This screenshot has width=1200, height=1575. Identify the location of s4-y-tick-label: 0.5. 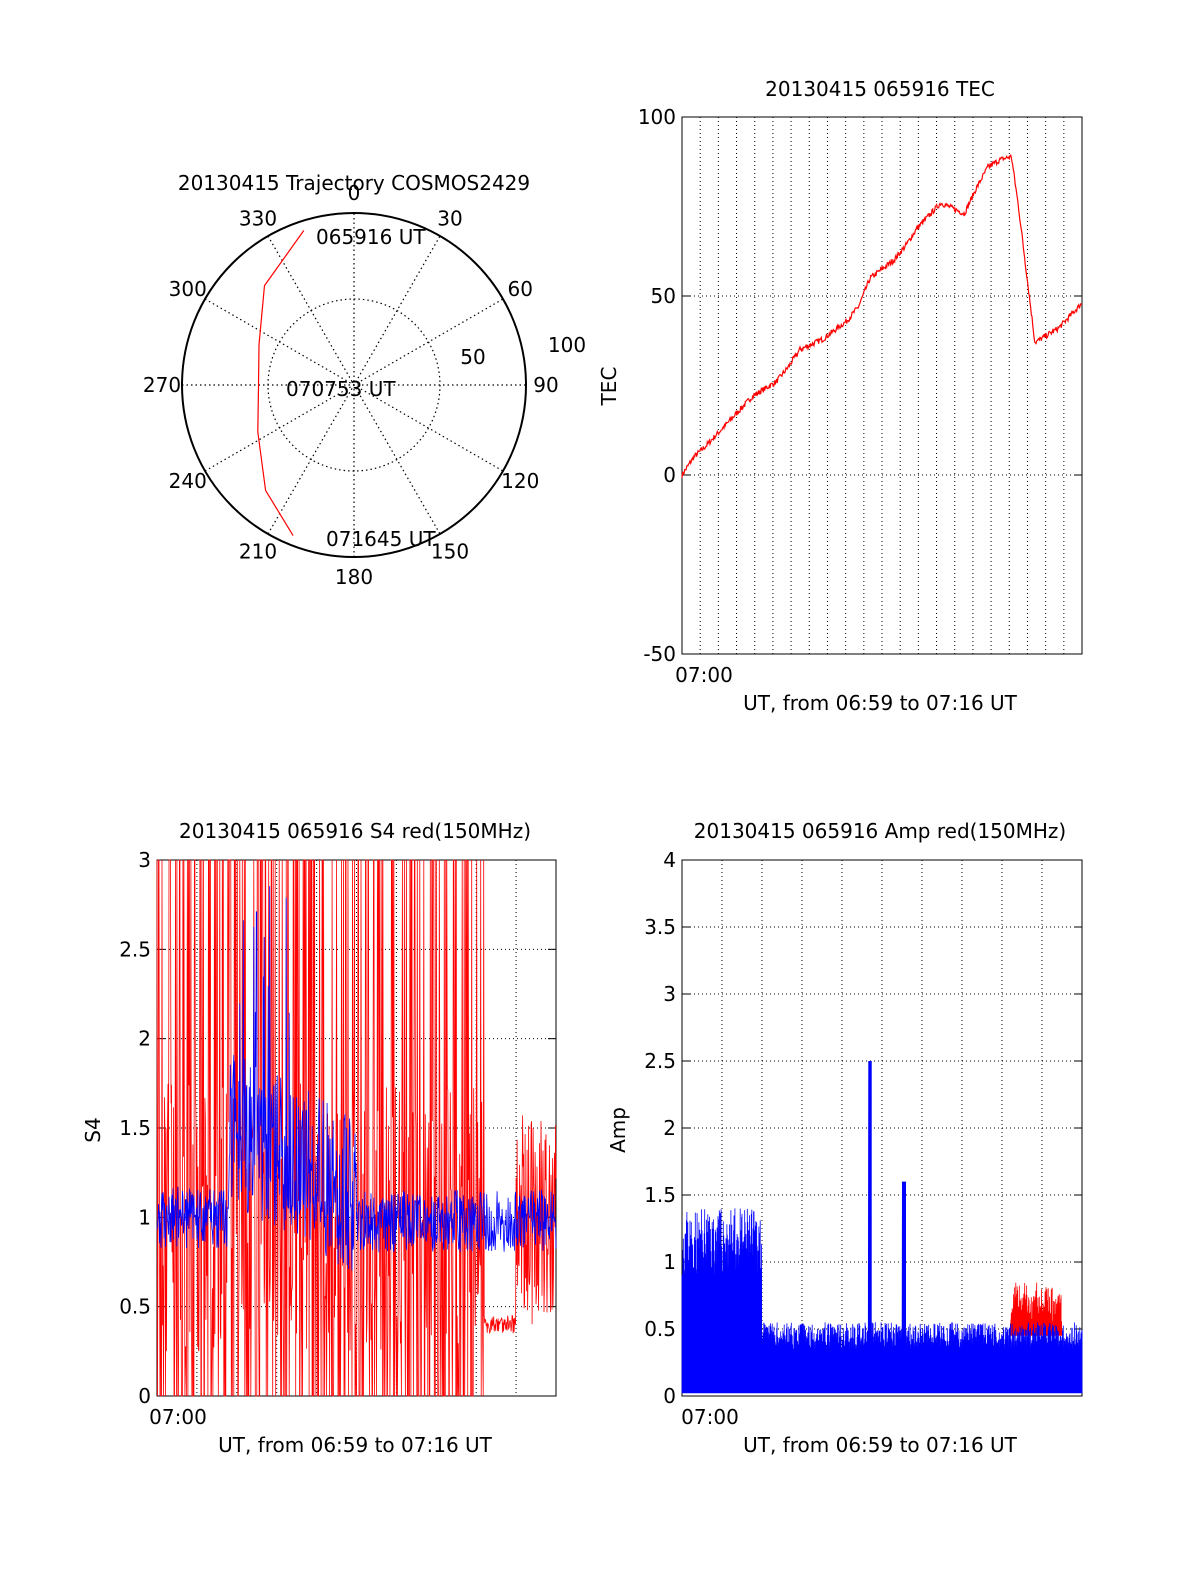
(135, 1307).